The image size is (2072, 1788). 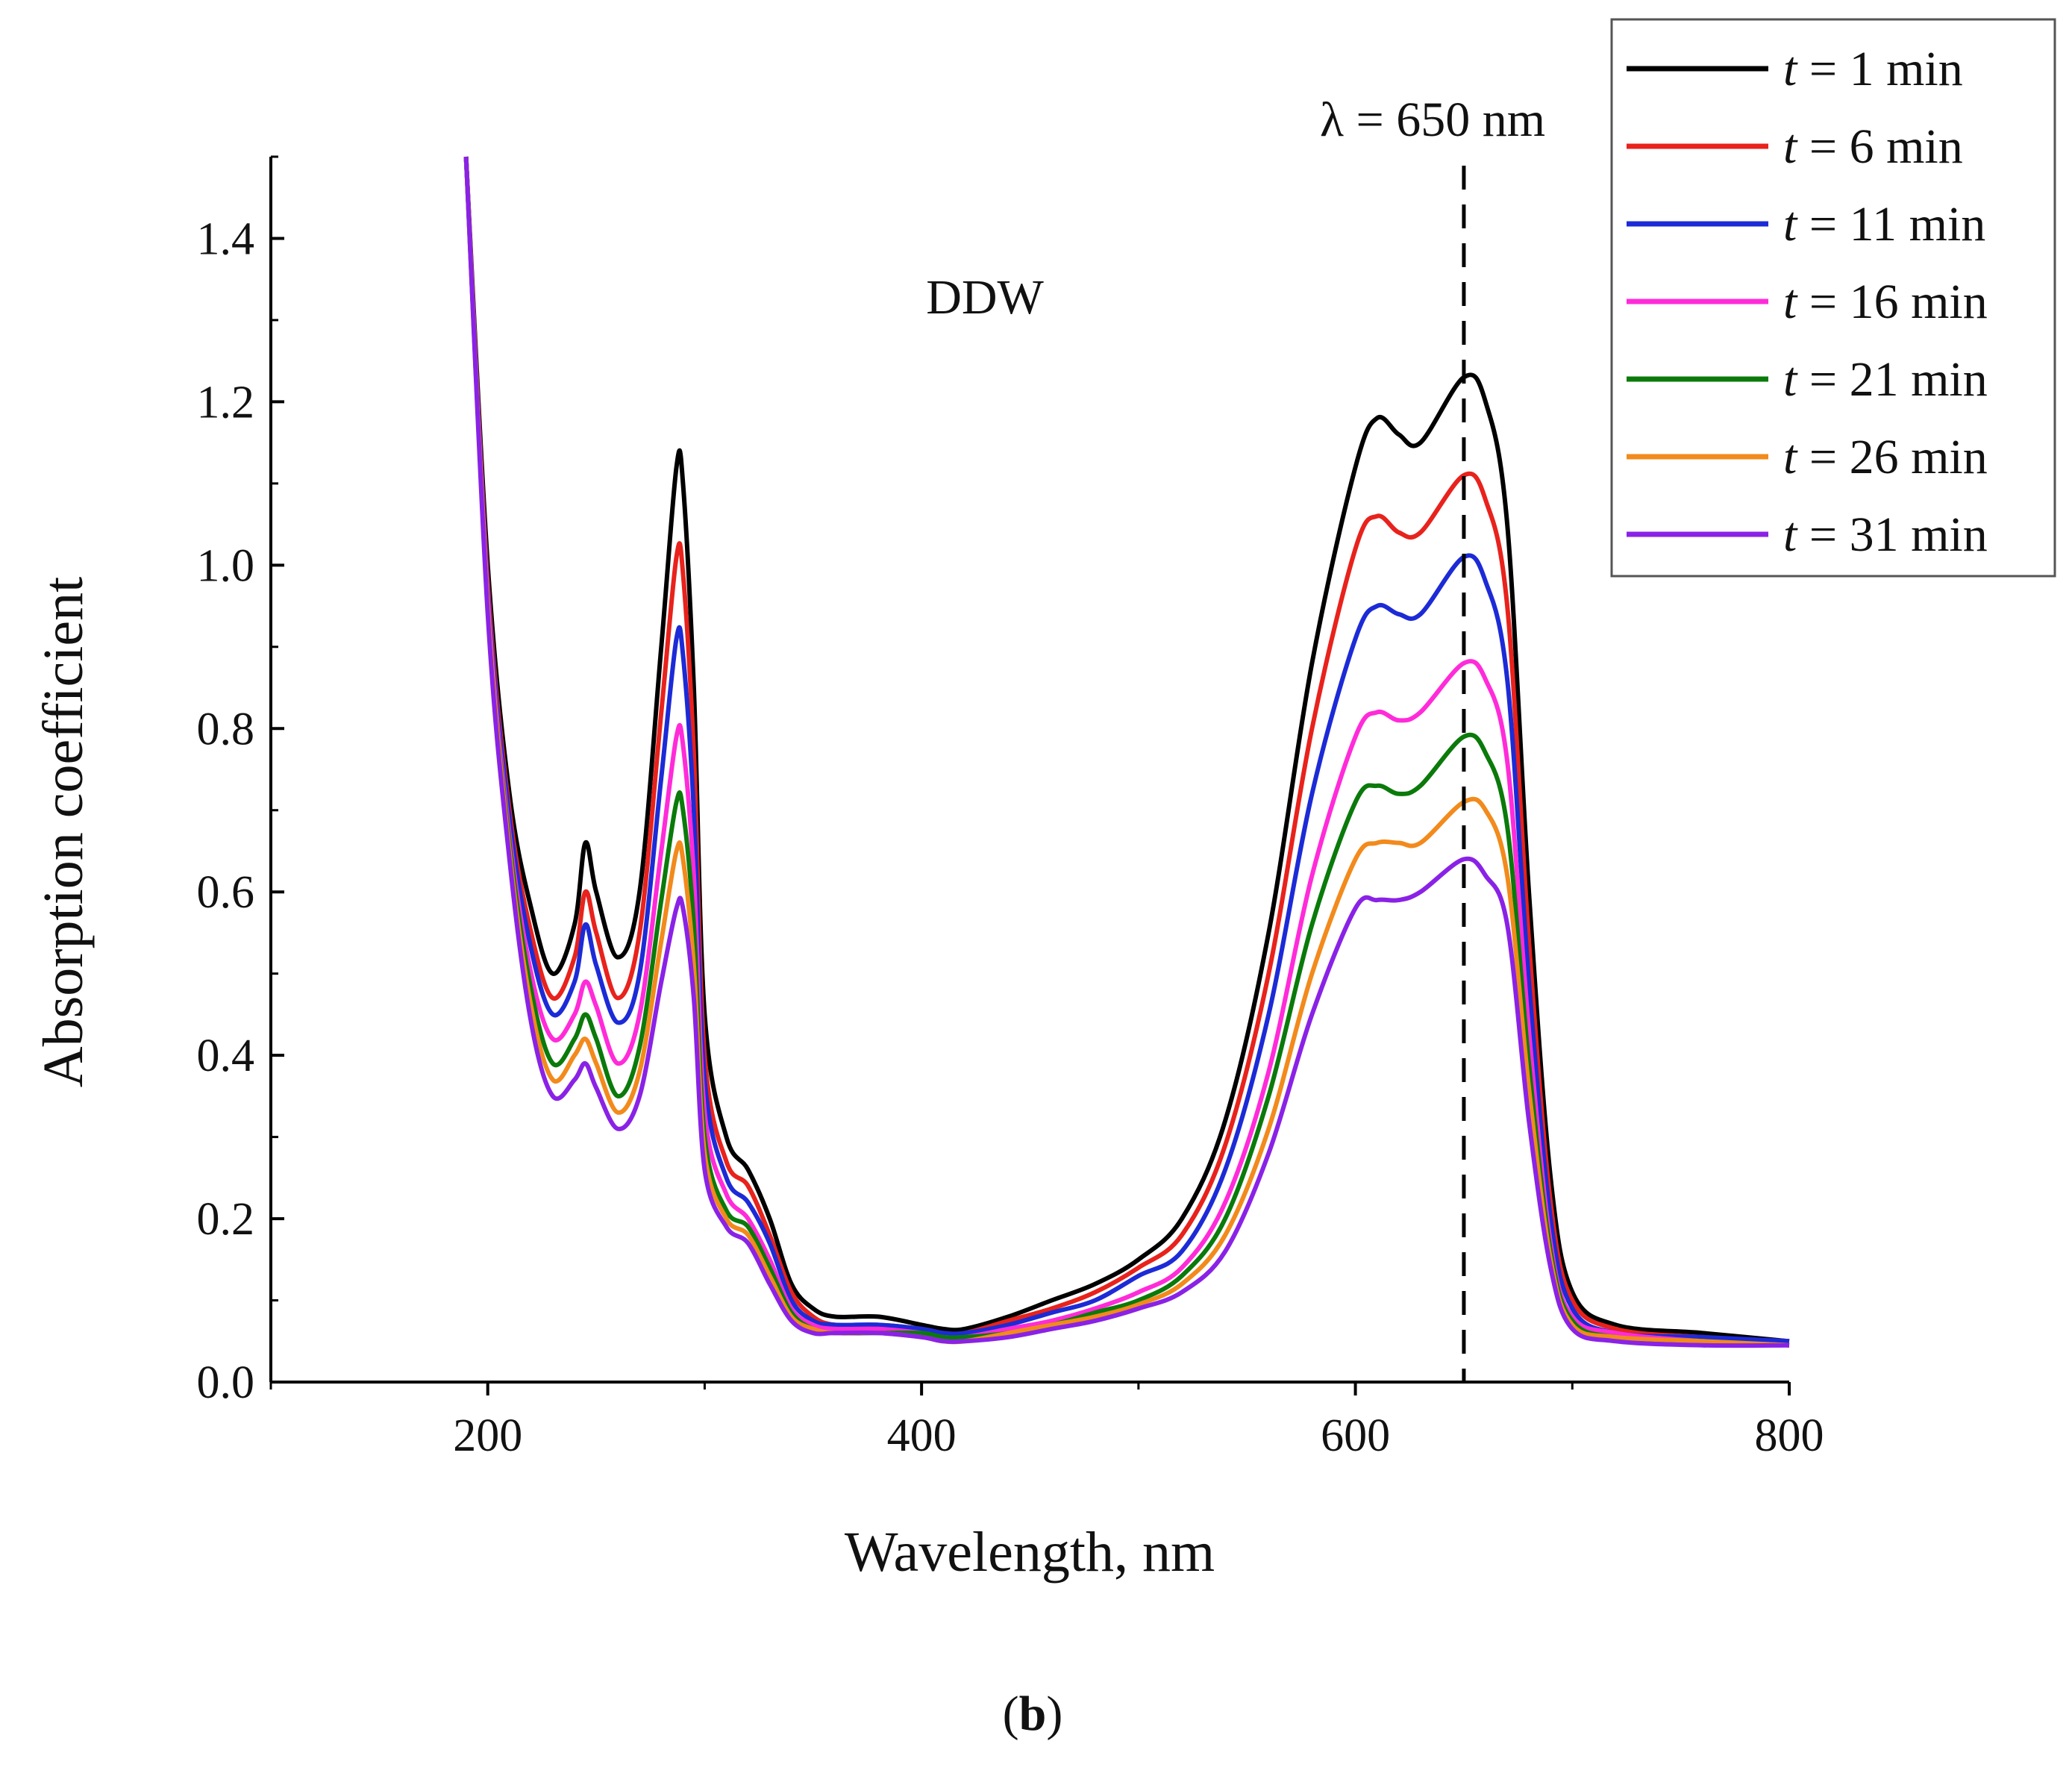 What do you see at coordinates (226, 1219) in the screenshot?
I see `y-tick-label: 0.2` at bounding box center [226, 1219].